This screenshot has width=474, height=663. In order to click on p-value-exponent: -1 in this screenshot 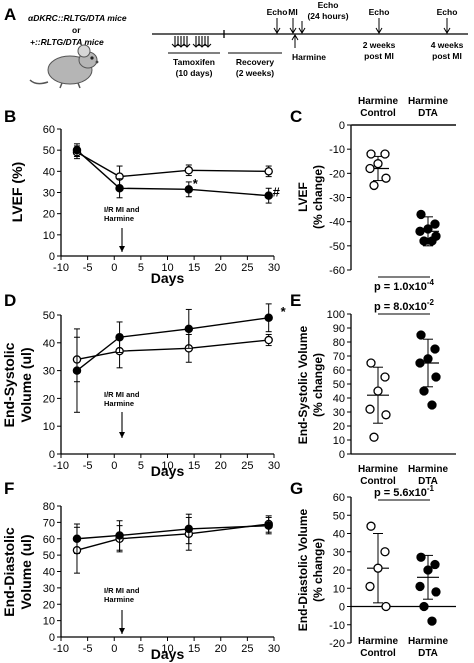, I will do `click(431, 488)`.